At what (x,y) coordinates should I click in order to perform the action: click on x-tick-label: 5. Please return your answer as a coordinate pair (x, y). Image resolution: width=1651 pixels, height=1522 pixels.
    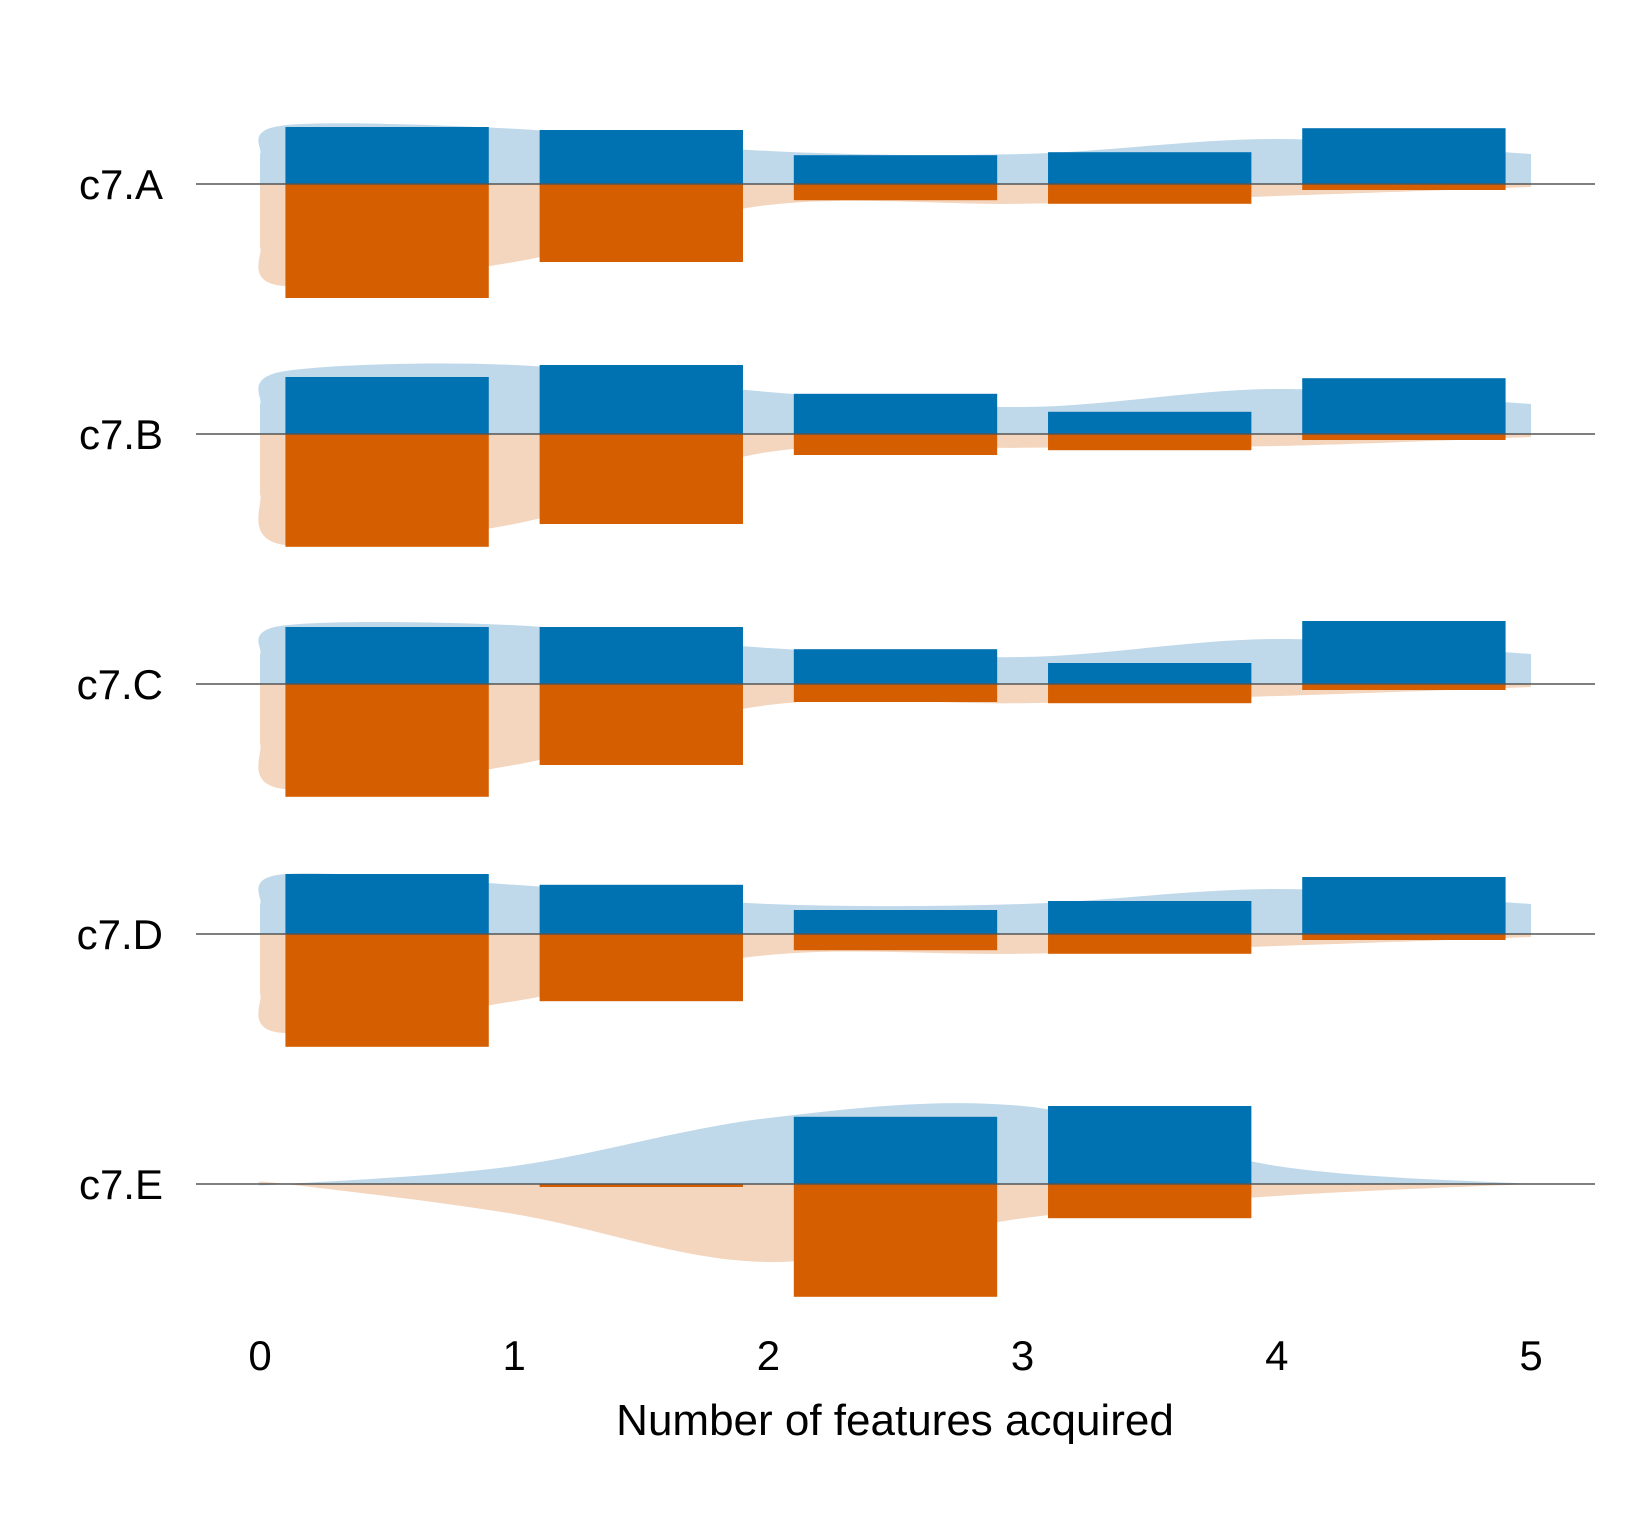
    Looking at the image, I should click on (1530, 1355).